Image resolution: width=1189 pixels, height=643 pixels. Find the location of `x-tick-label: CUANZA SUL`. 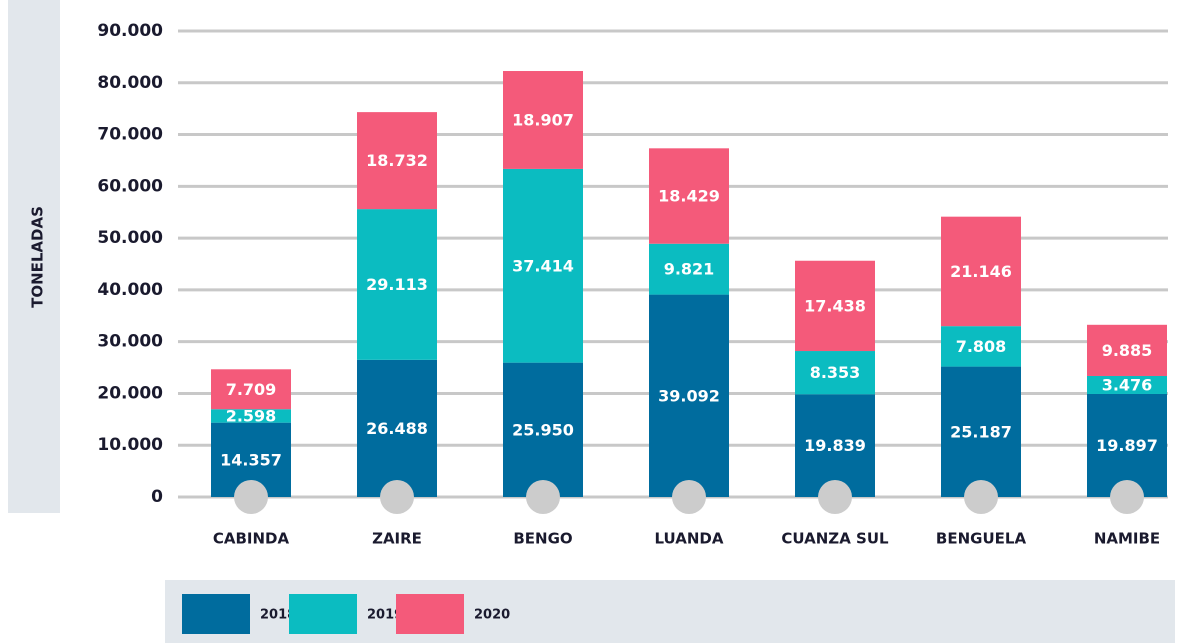

x-tick-label: CUANZA SUL is located at coordinates (835, 539).